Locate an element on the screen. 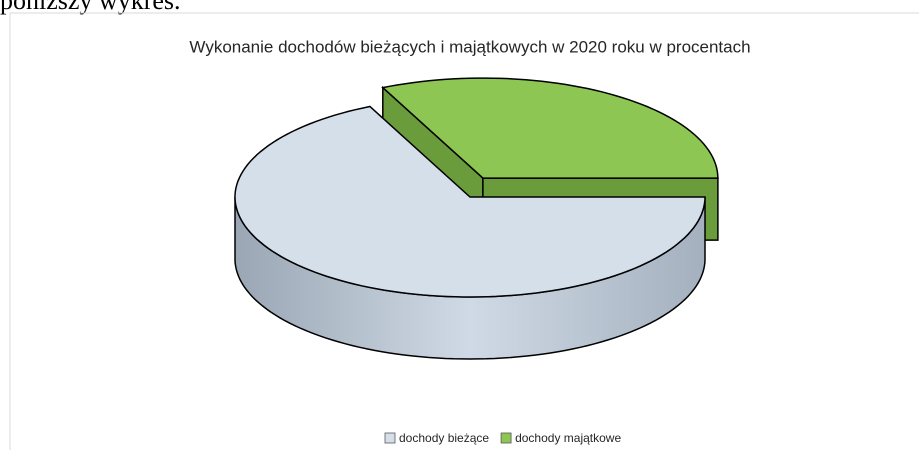 The width and height of the screenshot is (919, 450). legend-label: dochody bieżące is located at coordinates (444, 438).